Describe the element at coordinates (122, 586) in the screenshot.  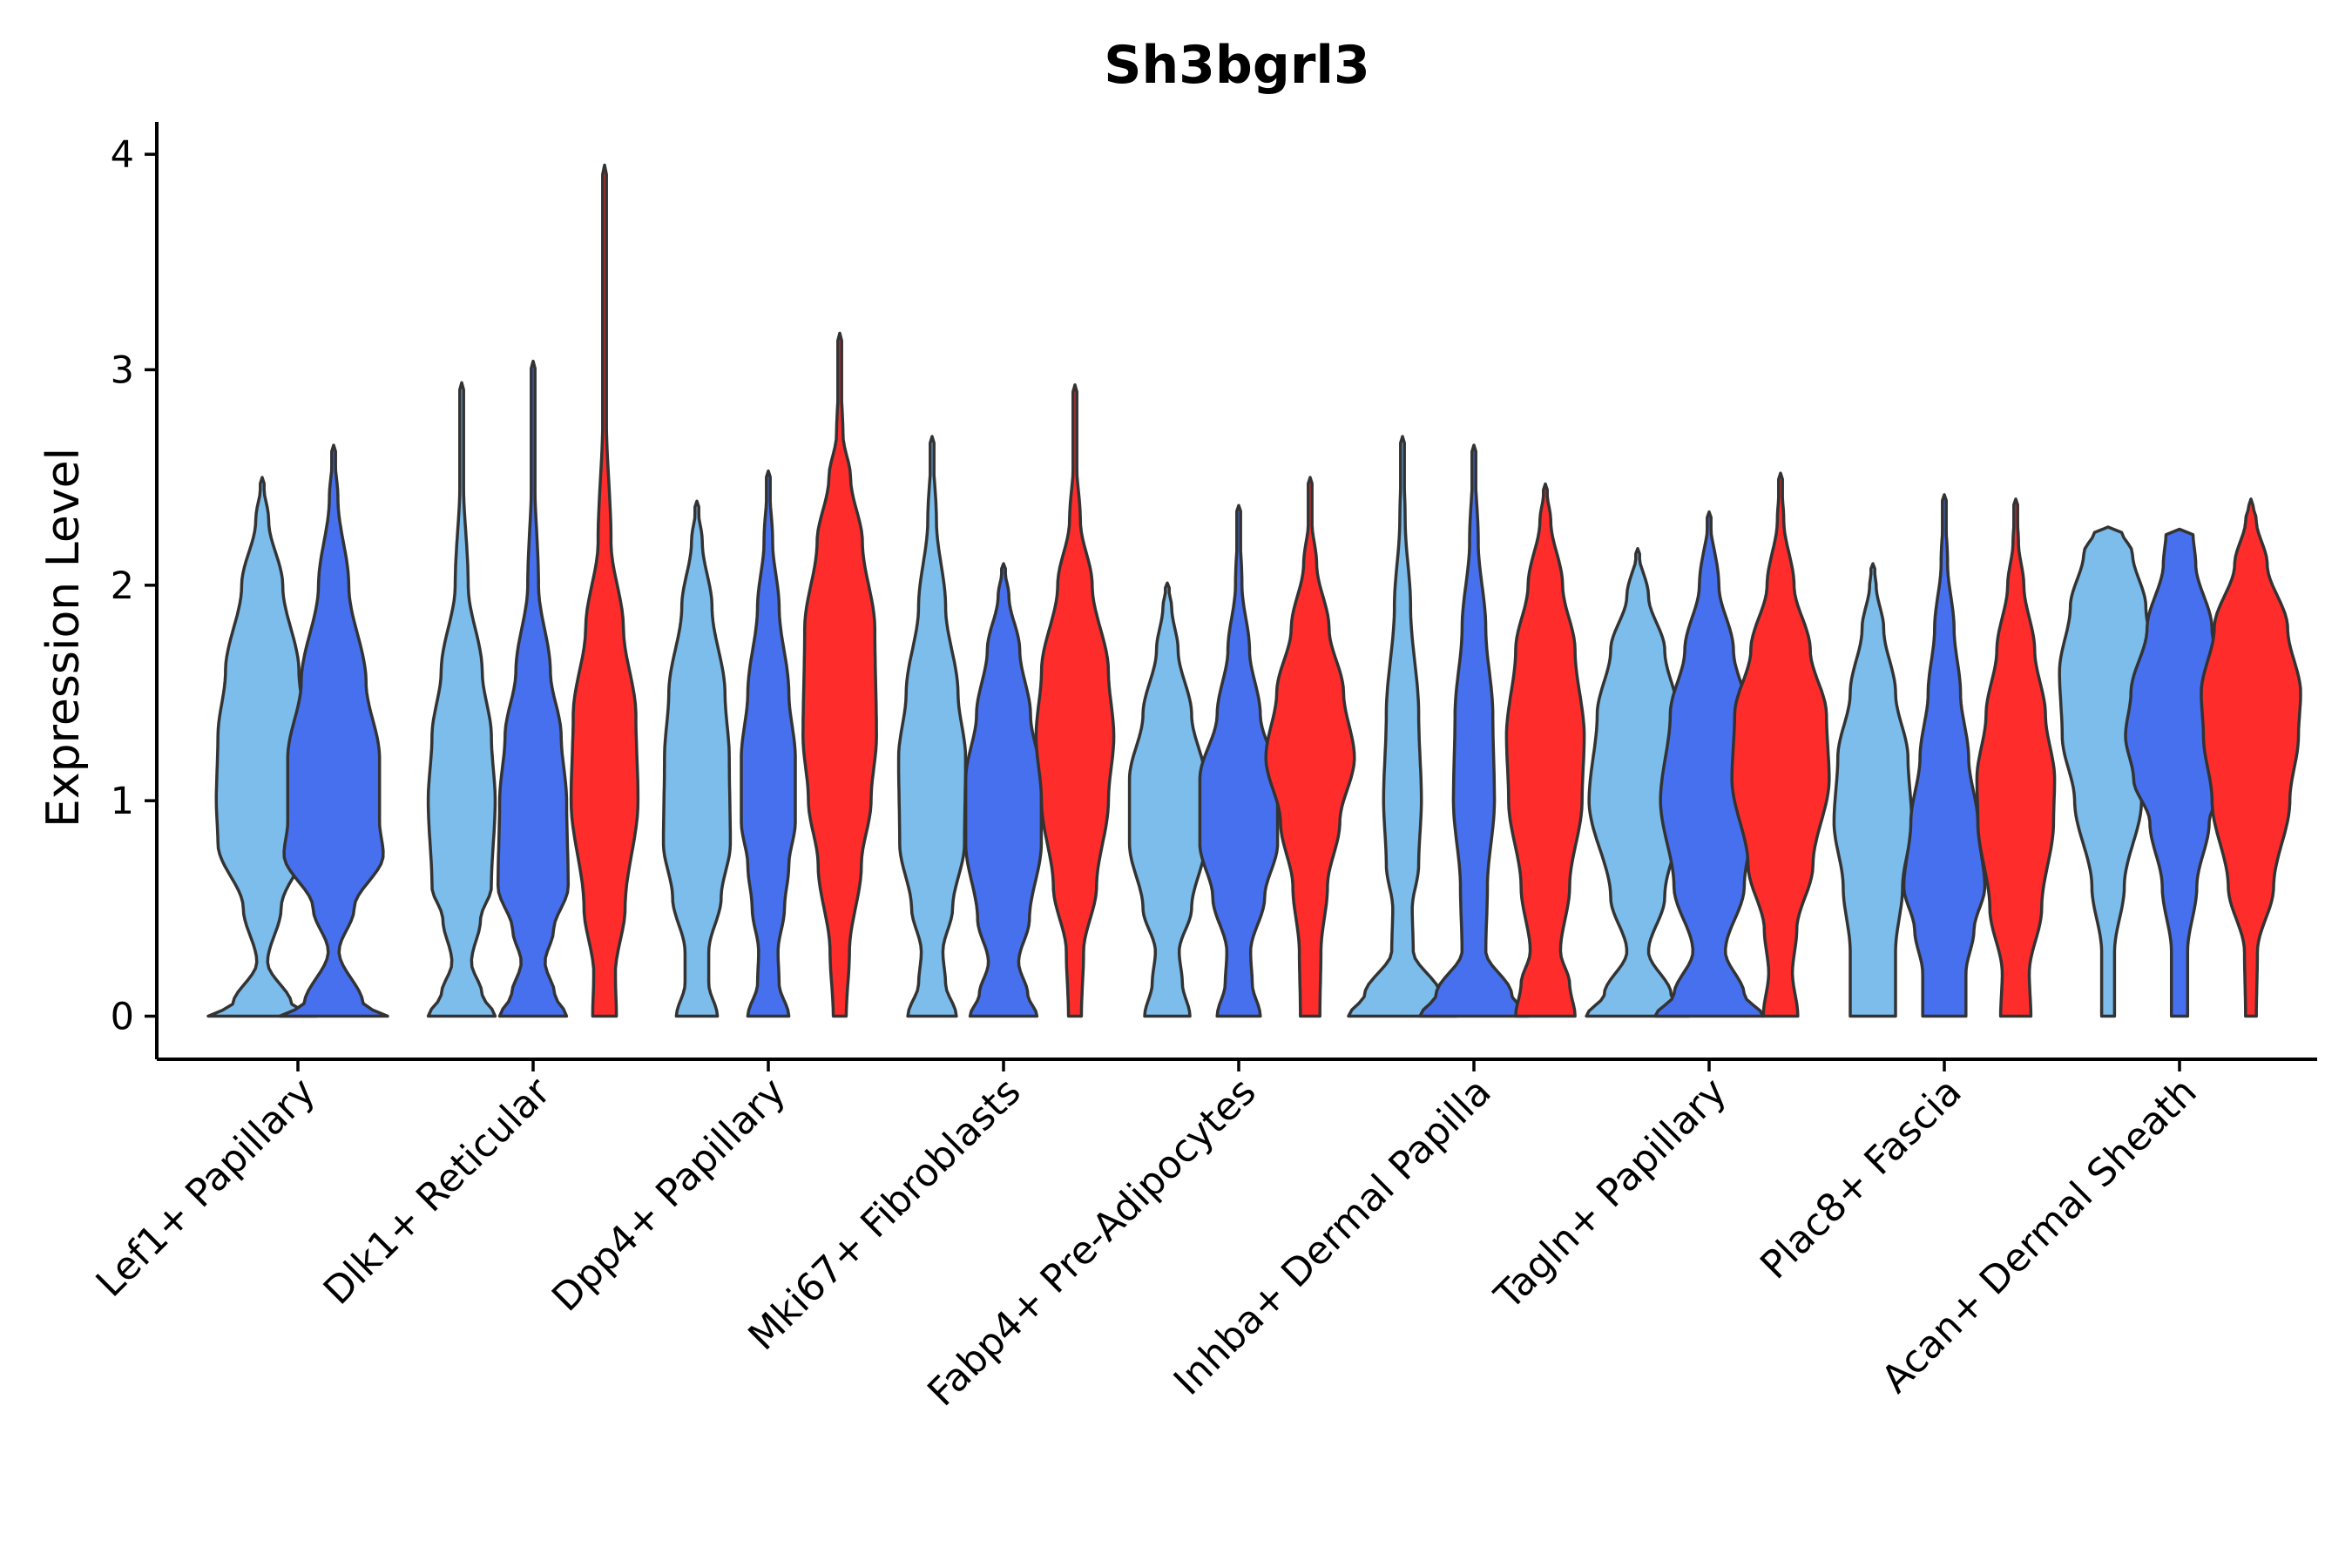
I see `y-tick-label: 2` at that location.